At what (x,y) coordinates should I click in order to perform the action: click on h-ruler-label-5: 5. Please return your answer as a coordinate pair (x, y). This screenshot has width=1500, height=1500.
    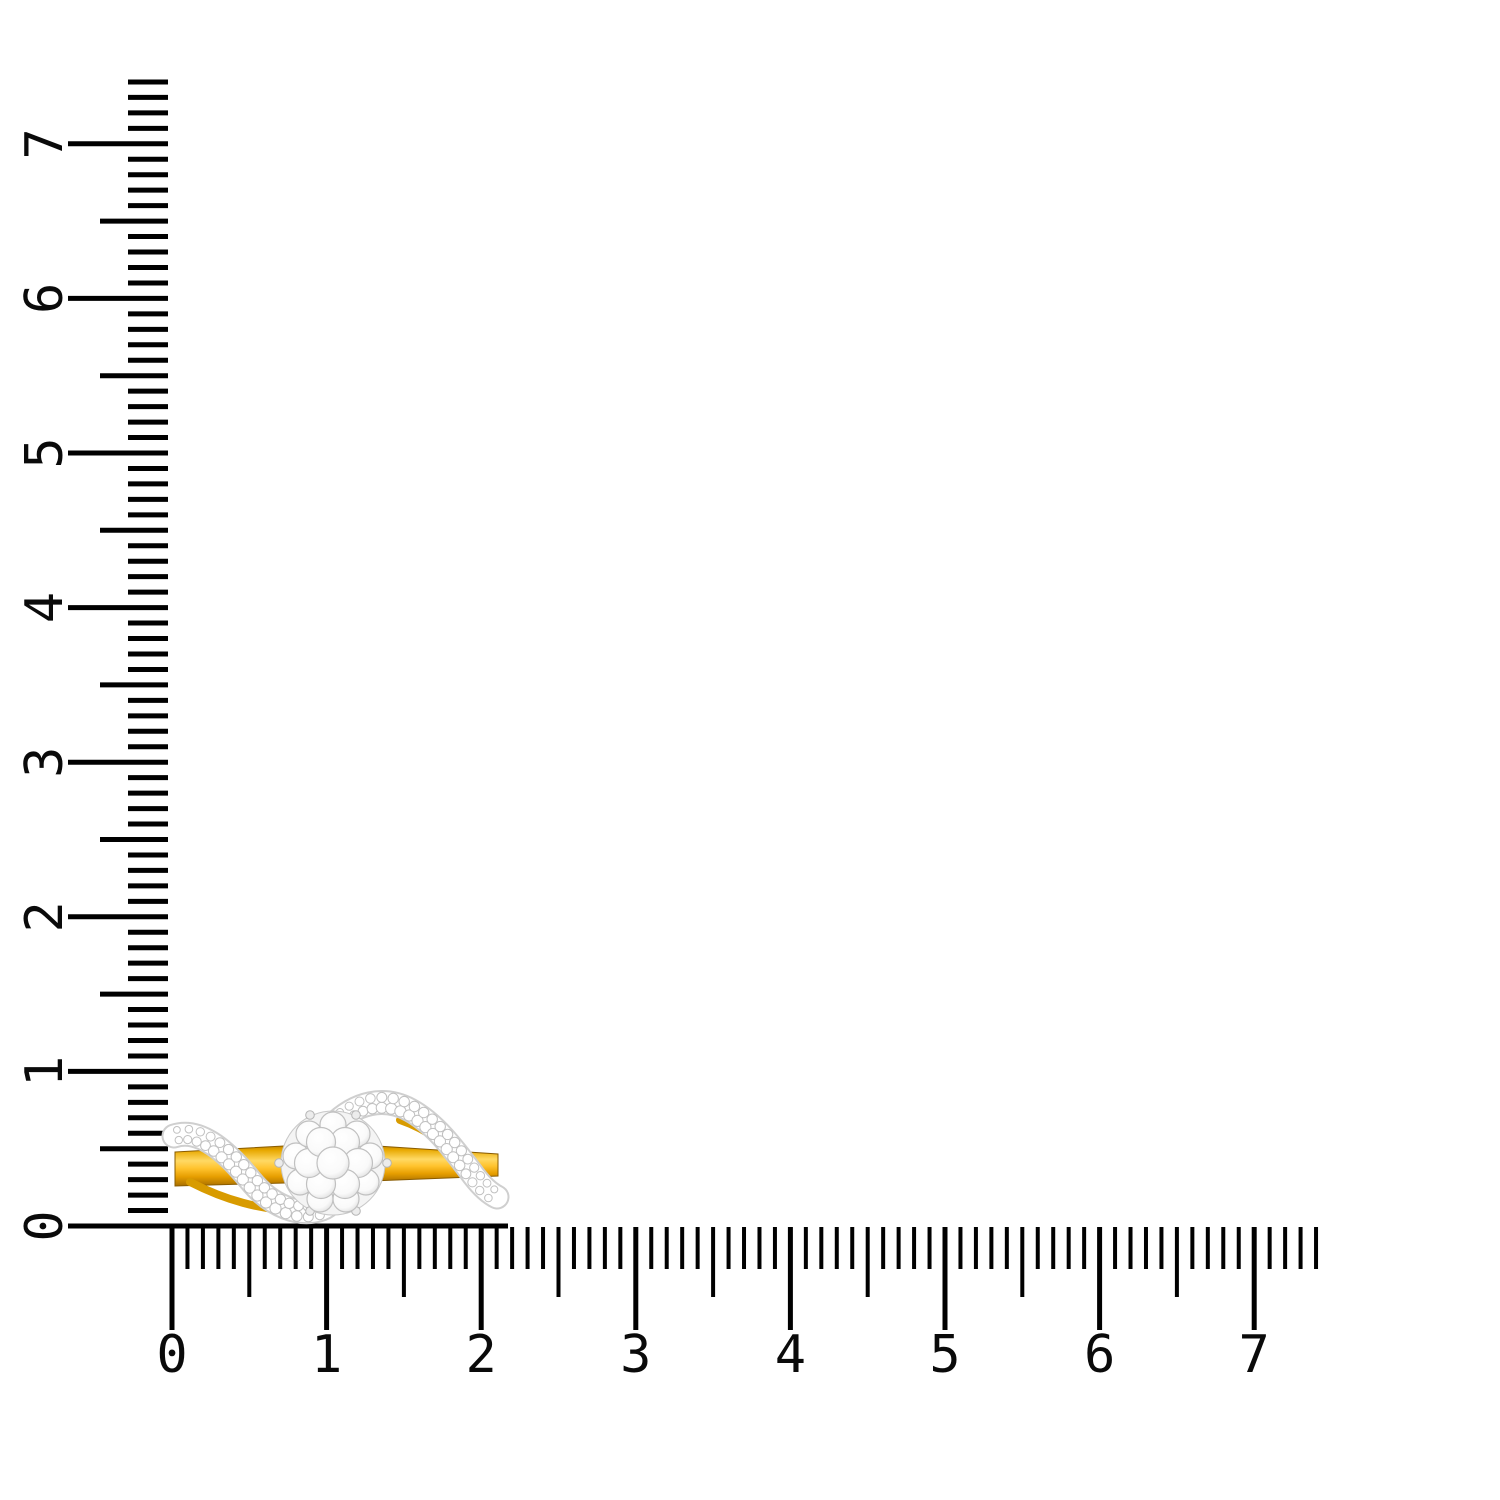
    Looking at the image, I should click on (944, 1355).